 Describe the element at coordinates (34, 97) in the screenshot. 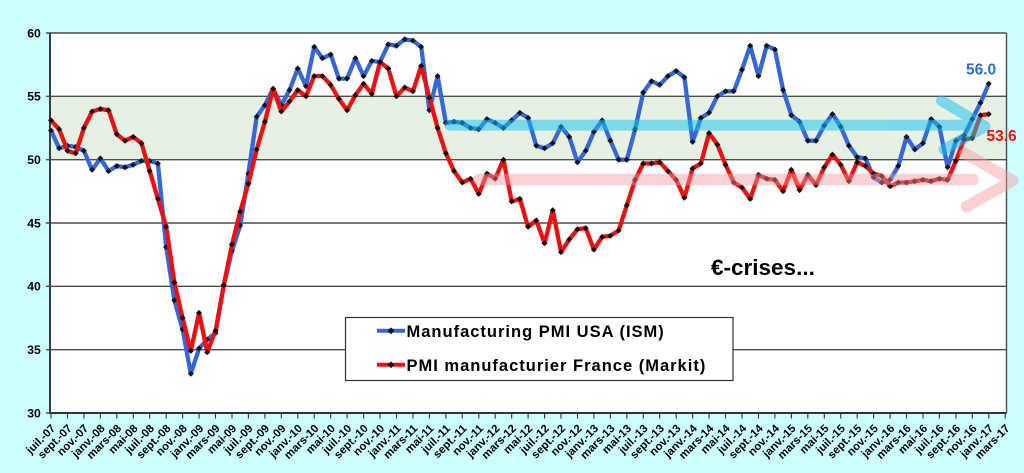

I see `svg-text: 55` at that location.